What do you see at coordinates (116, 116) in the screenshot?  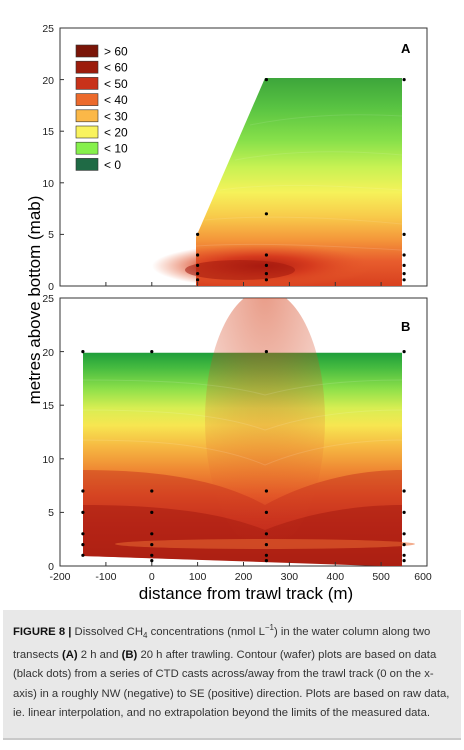 I see `legend-label-lt30: < 30` at bounding box center [116, 116].